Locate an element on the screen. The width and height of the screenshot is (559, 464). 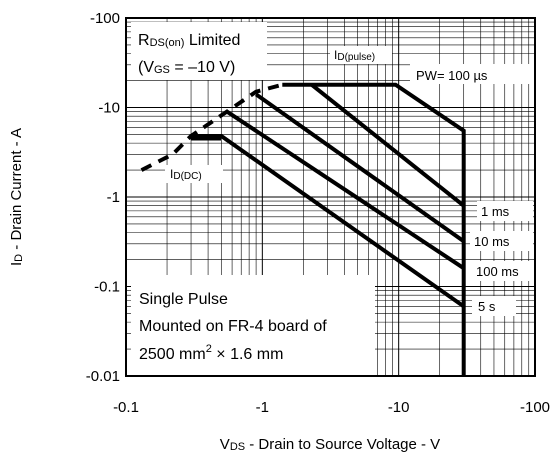
series-line-rds-on-limited is located at coordinates (211, 127).